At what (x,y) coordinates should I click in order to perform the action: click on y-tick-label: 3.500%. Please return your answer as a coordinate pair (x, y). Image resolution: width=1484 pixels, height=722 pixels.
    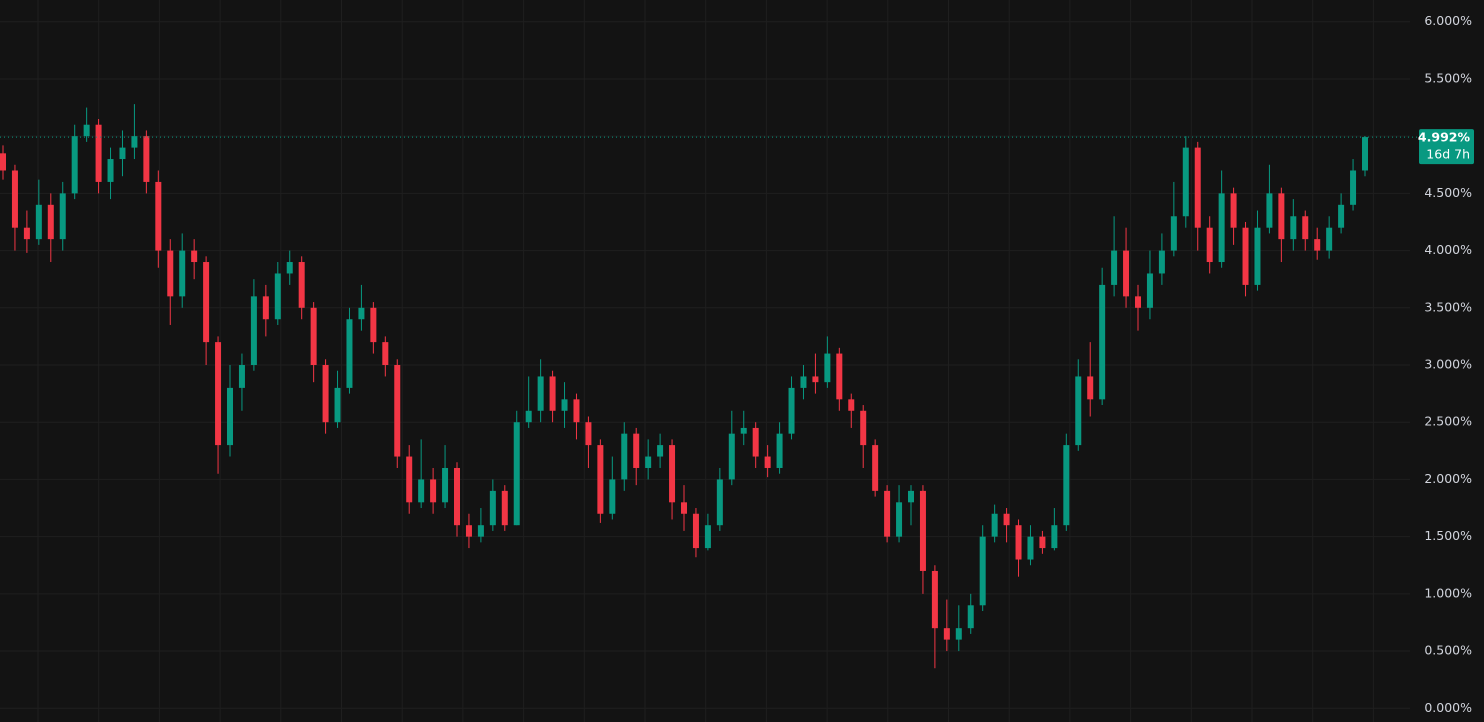
    Looking at the image, I should click on (1448, 306).